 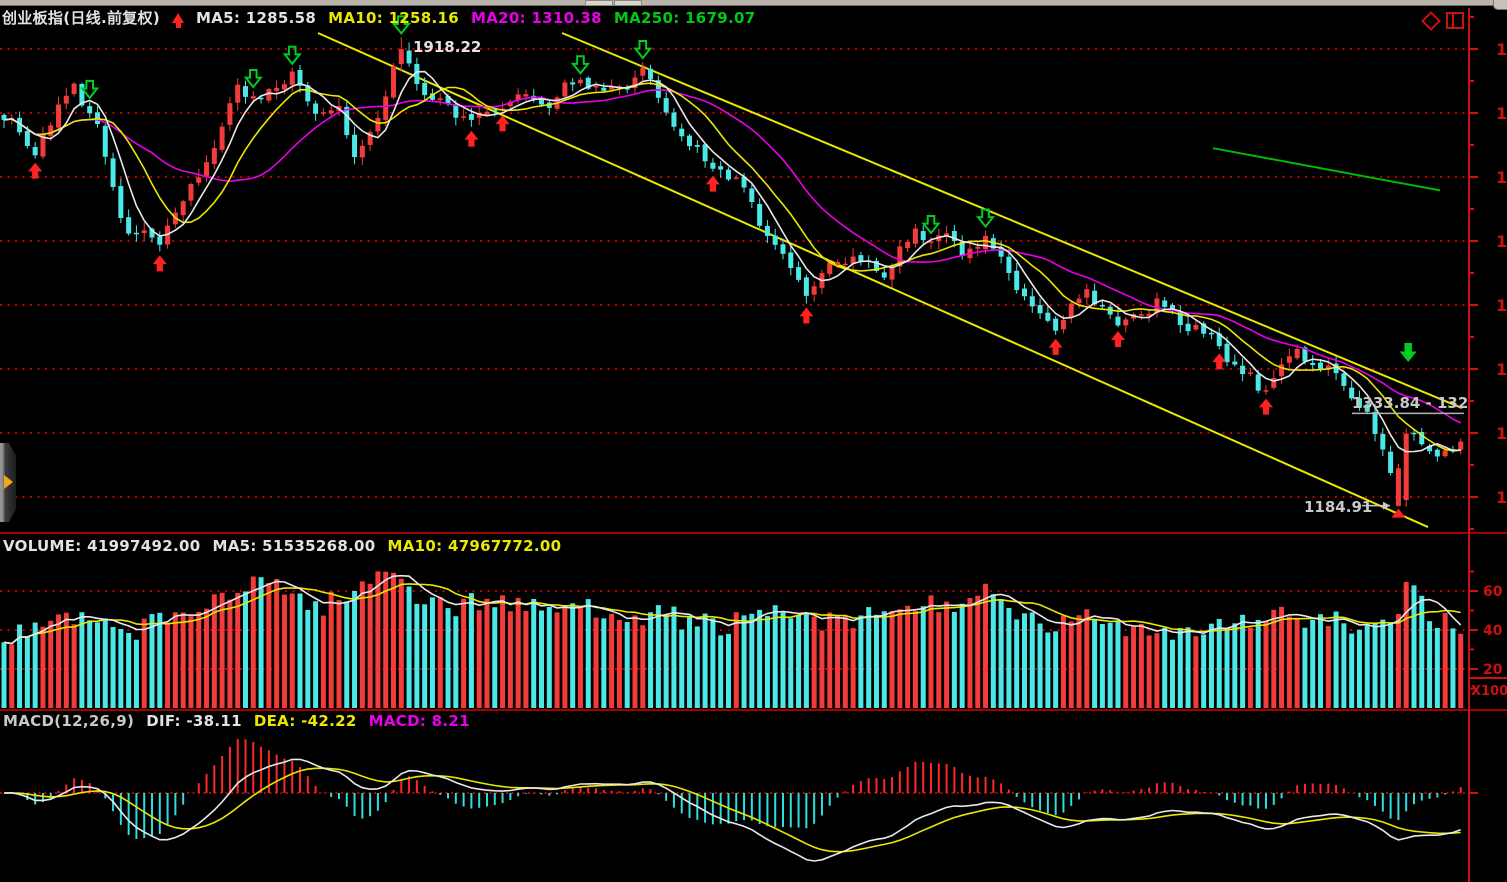 What do you see at coordinates (102, 546) in the screenshot?
I see `volume-value: VOLUME: 41997492.00` at bounding box center [102, 546].